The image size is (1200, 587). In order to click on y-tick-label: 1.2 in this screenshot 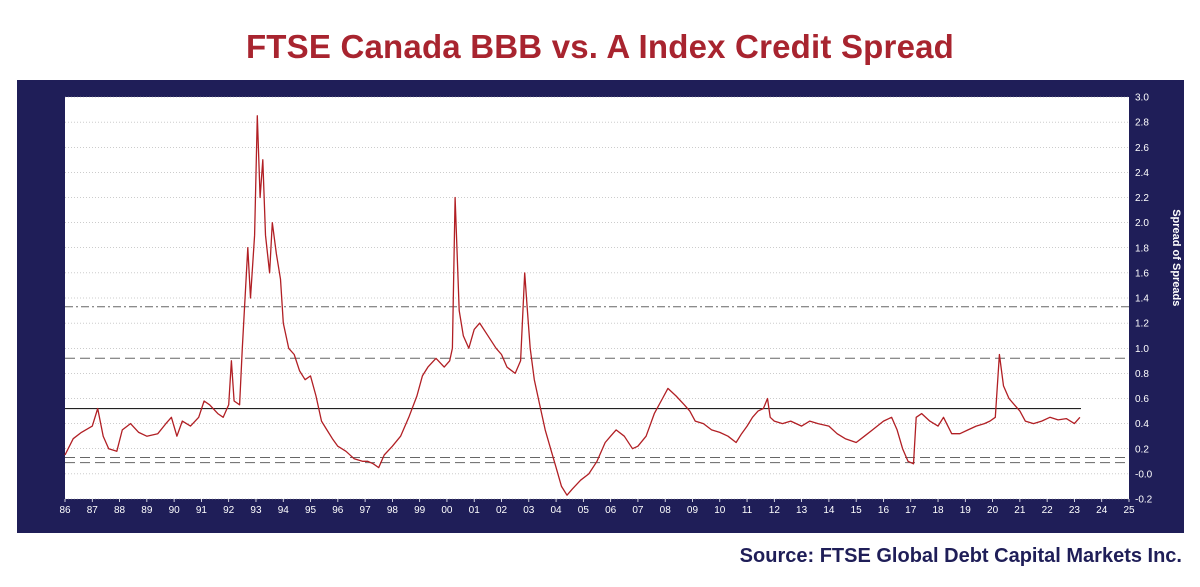, I will do `click(1142, 324)`.